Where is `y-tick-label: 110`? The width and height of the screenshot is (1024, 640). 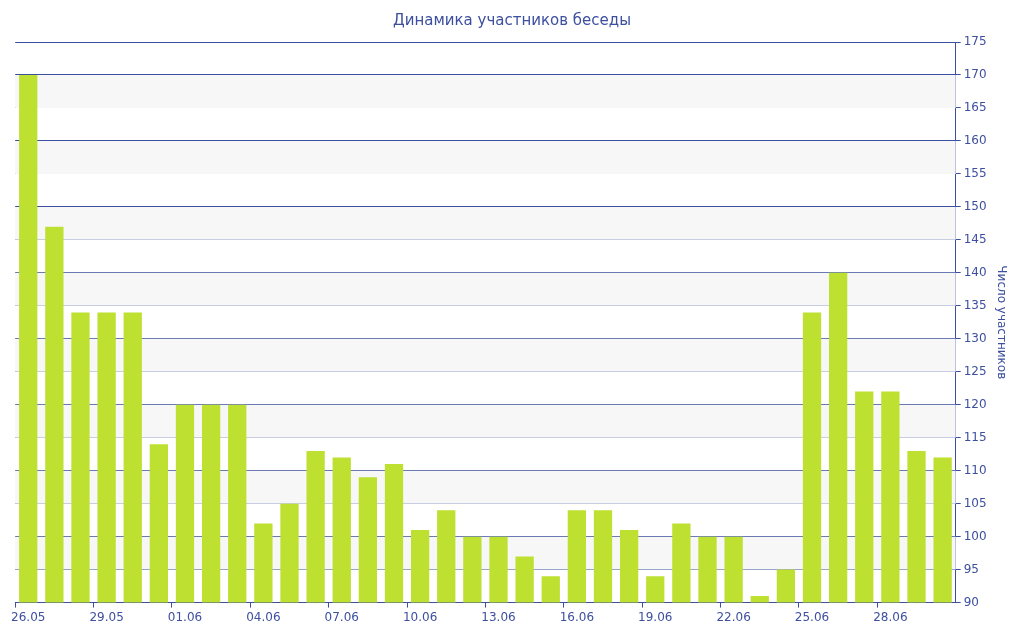 y-tick-label: 110 is located at coordinates (975, 469).